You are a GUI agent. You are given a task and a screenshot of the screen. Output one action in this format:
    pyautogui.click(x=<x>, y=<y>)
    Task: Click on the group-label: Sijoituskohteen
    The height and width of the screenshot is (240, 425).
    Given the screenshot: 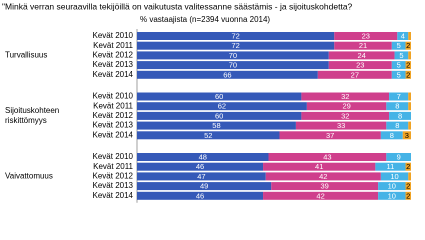 What is the action you would take?
    pyautogui.click(x=32, y=110)
    